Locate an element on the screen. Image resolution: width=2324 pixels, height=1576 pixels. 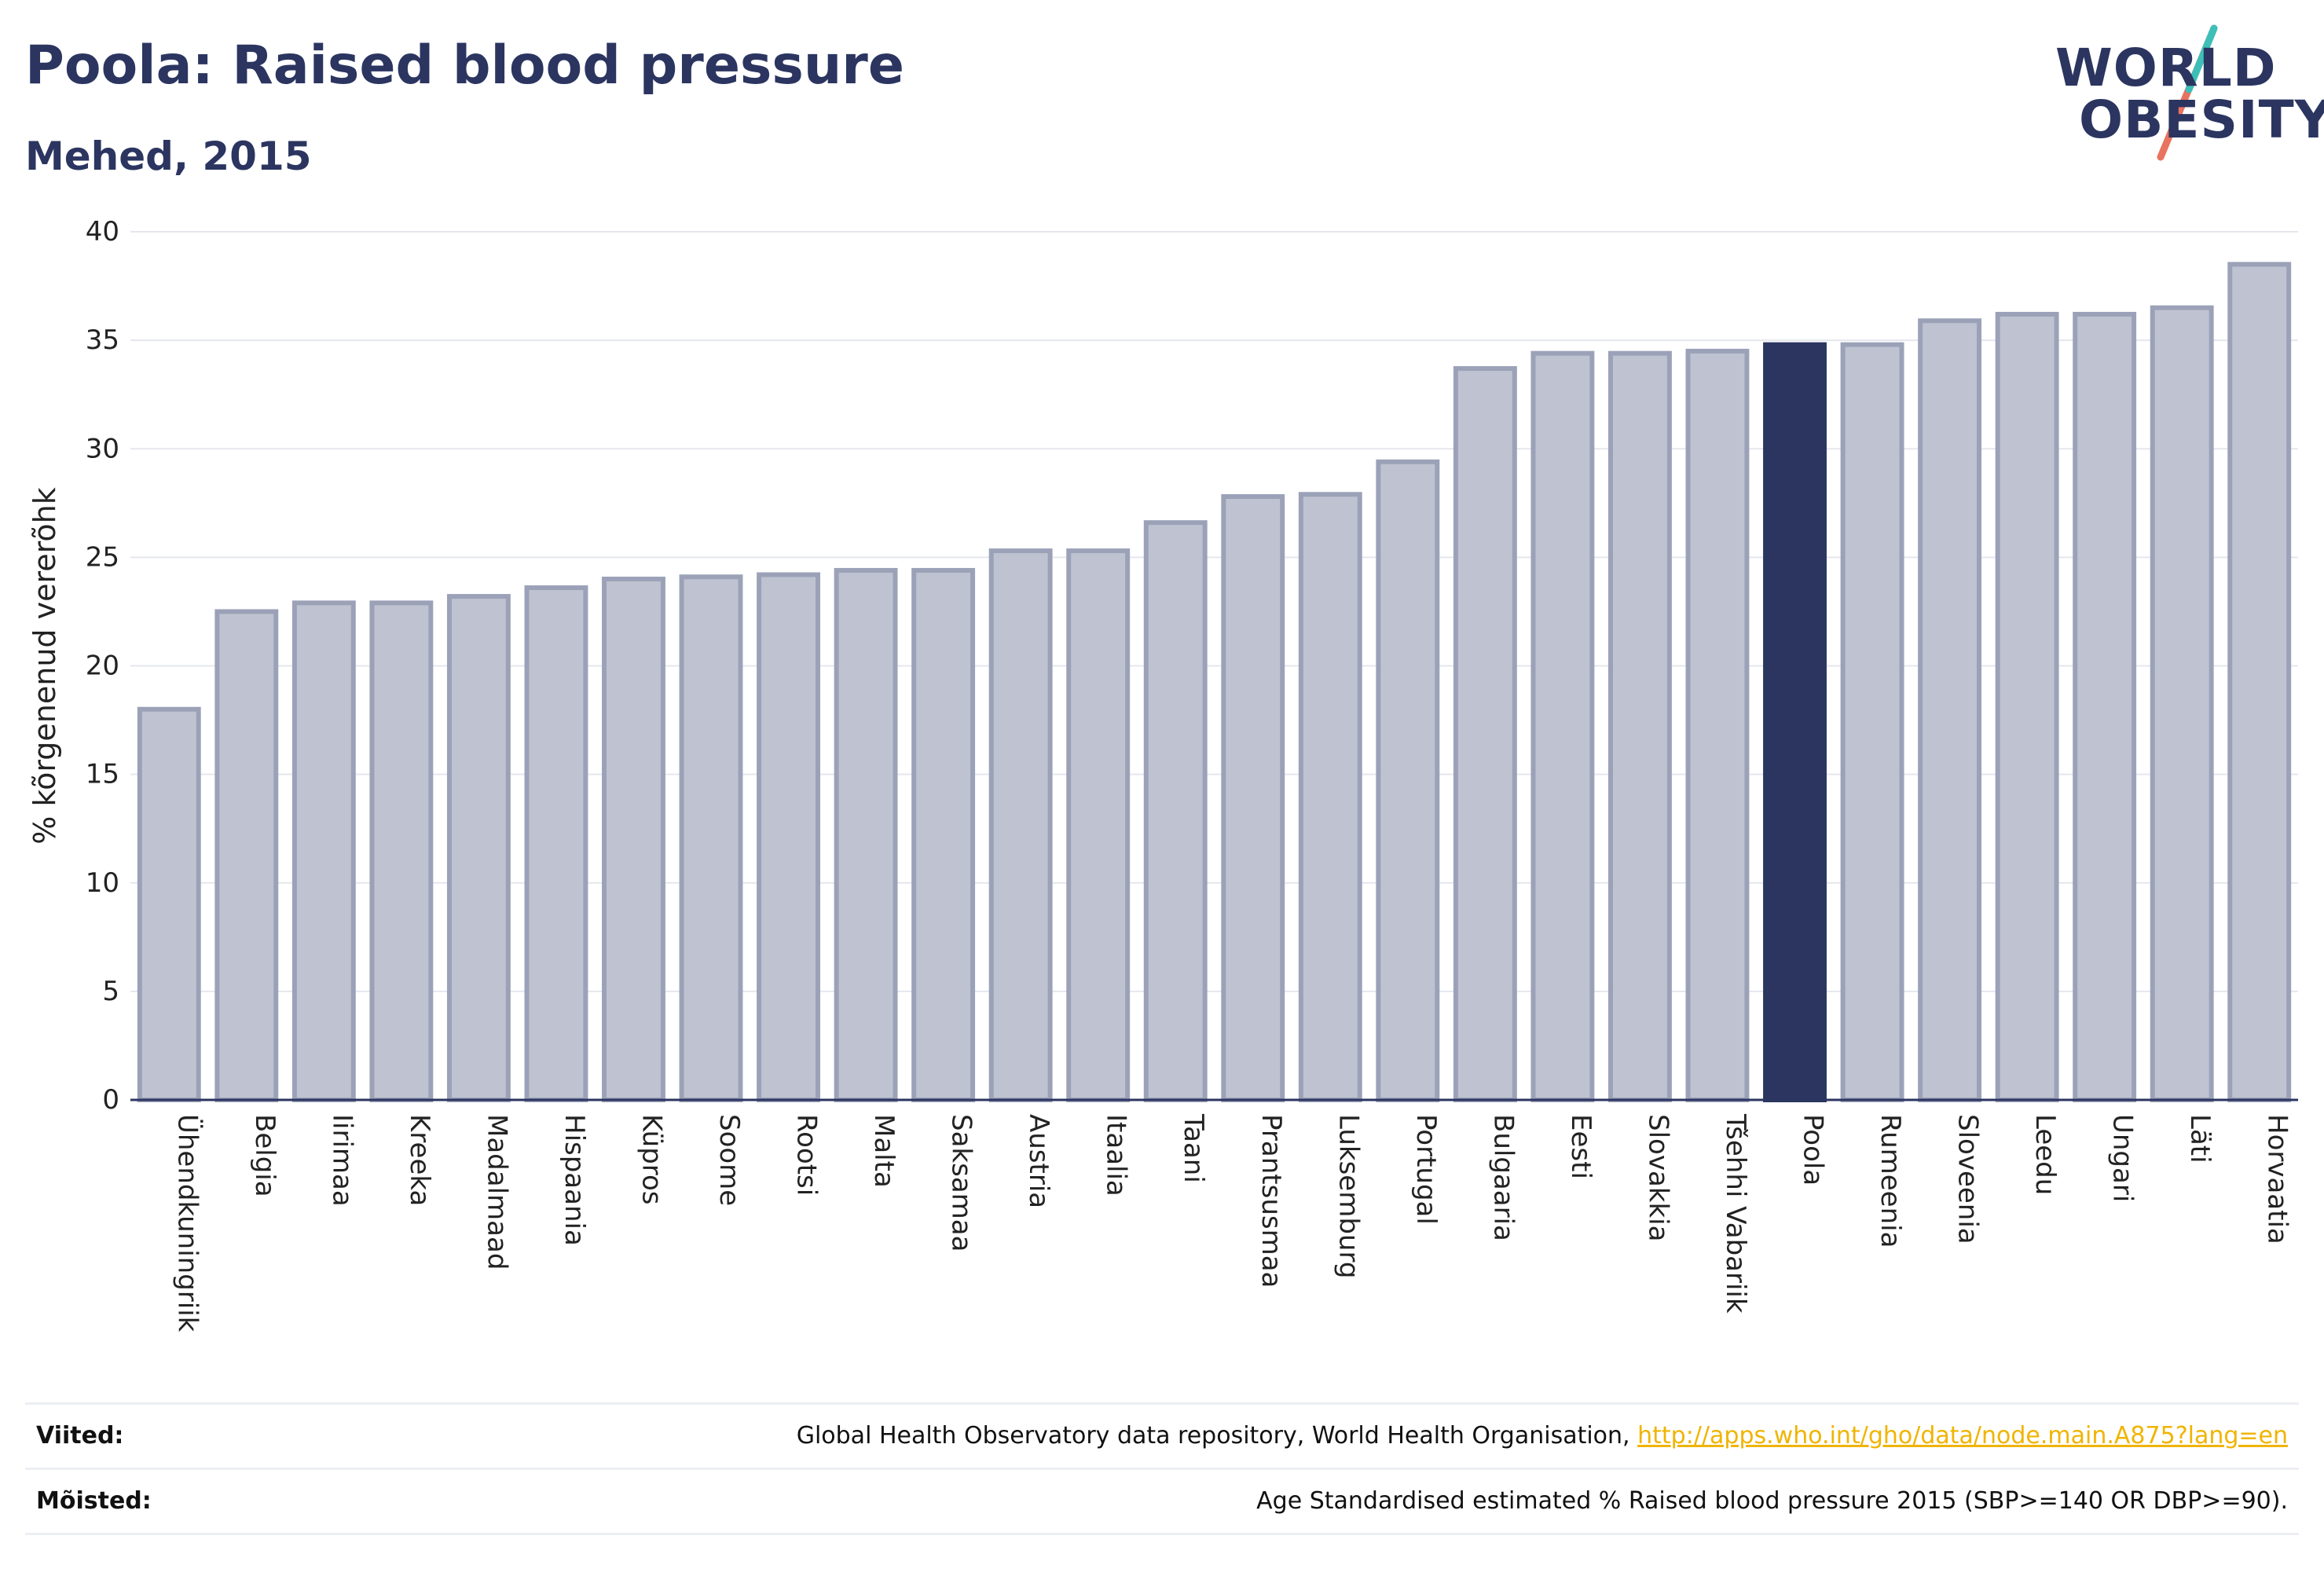
x-tick-label: Leedu is located at coordinates (2045, 1154).